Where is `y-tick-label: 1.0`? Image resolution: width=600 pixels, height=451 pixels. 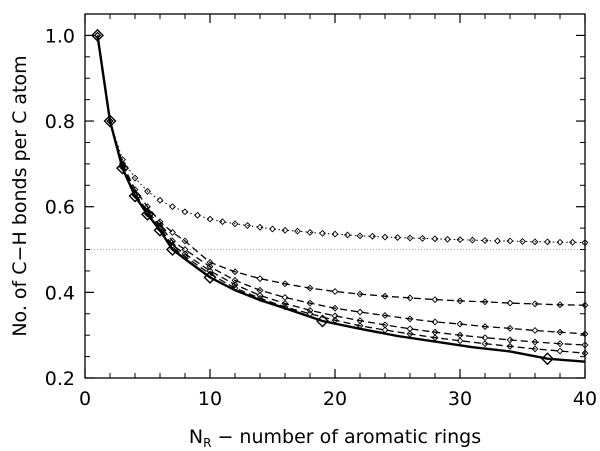 y-tick-label: 1.0 is located at coordinates (60, 36).